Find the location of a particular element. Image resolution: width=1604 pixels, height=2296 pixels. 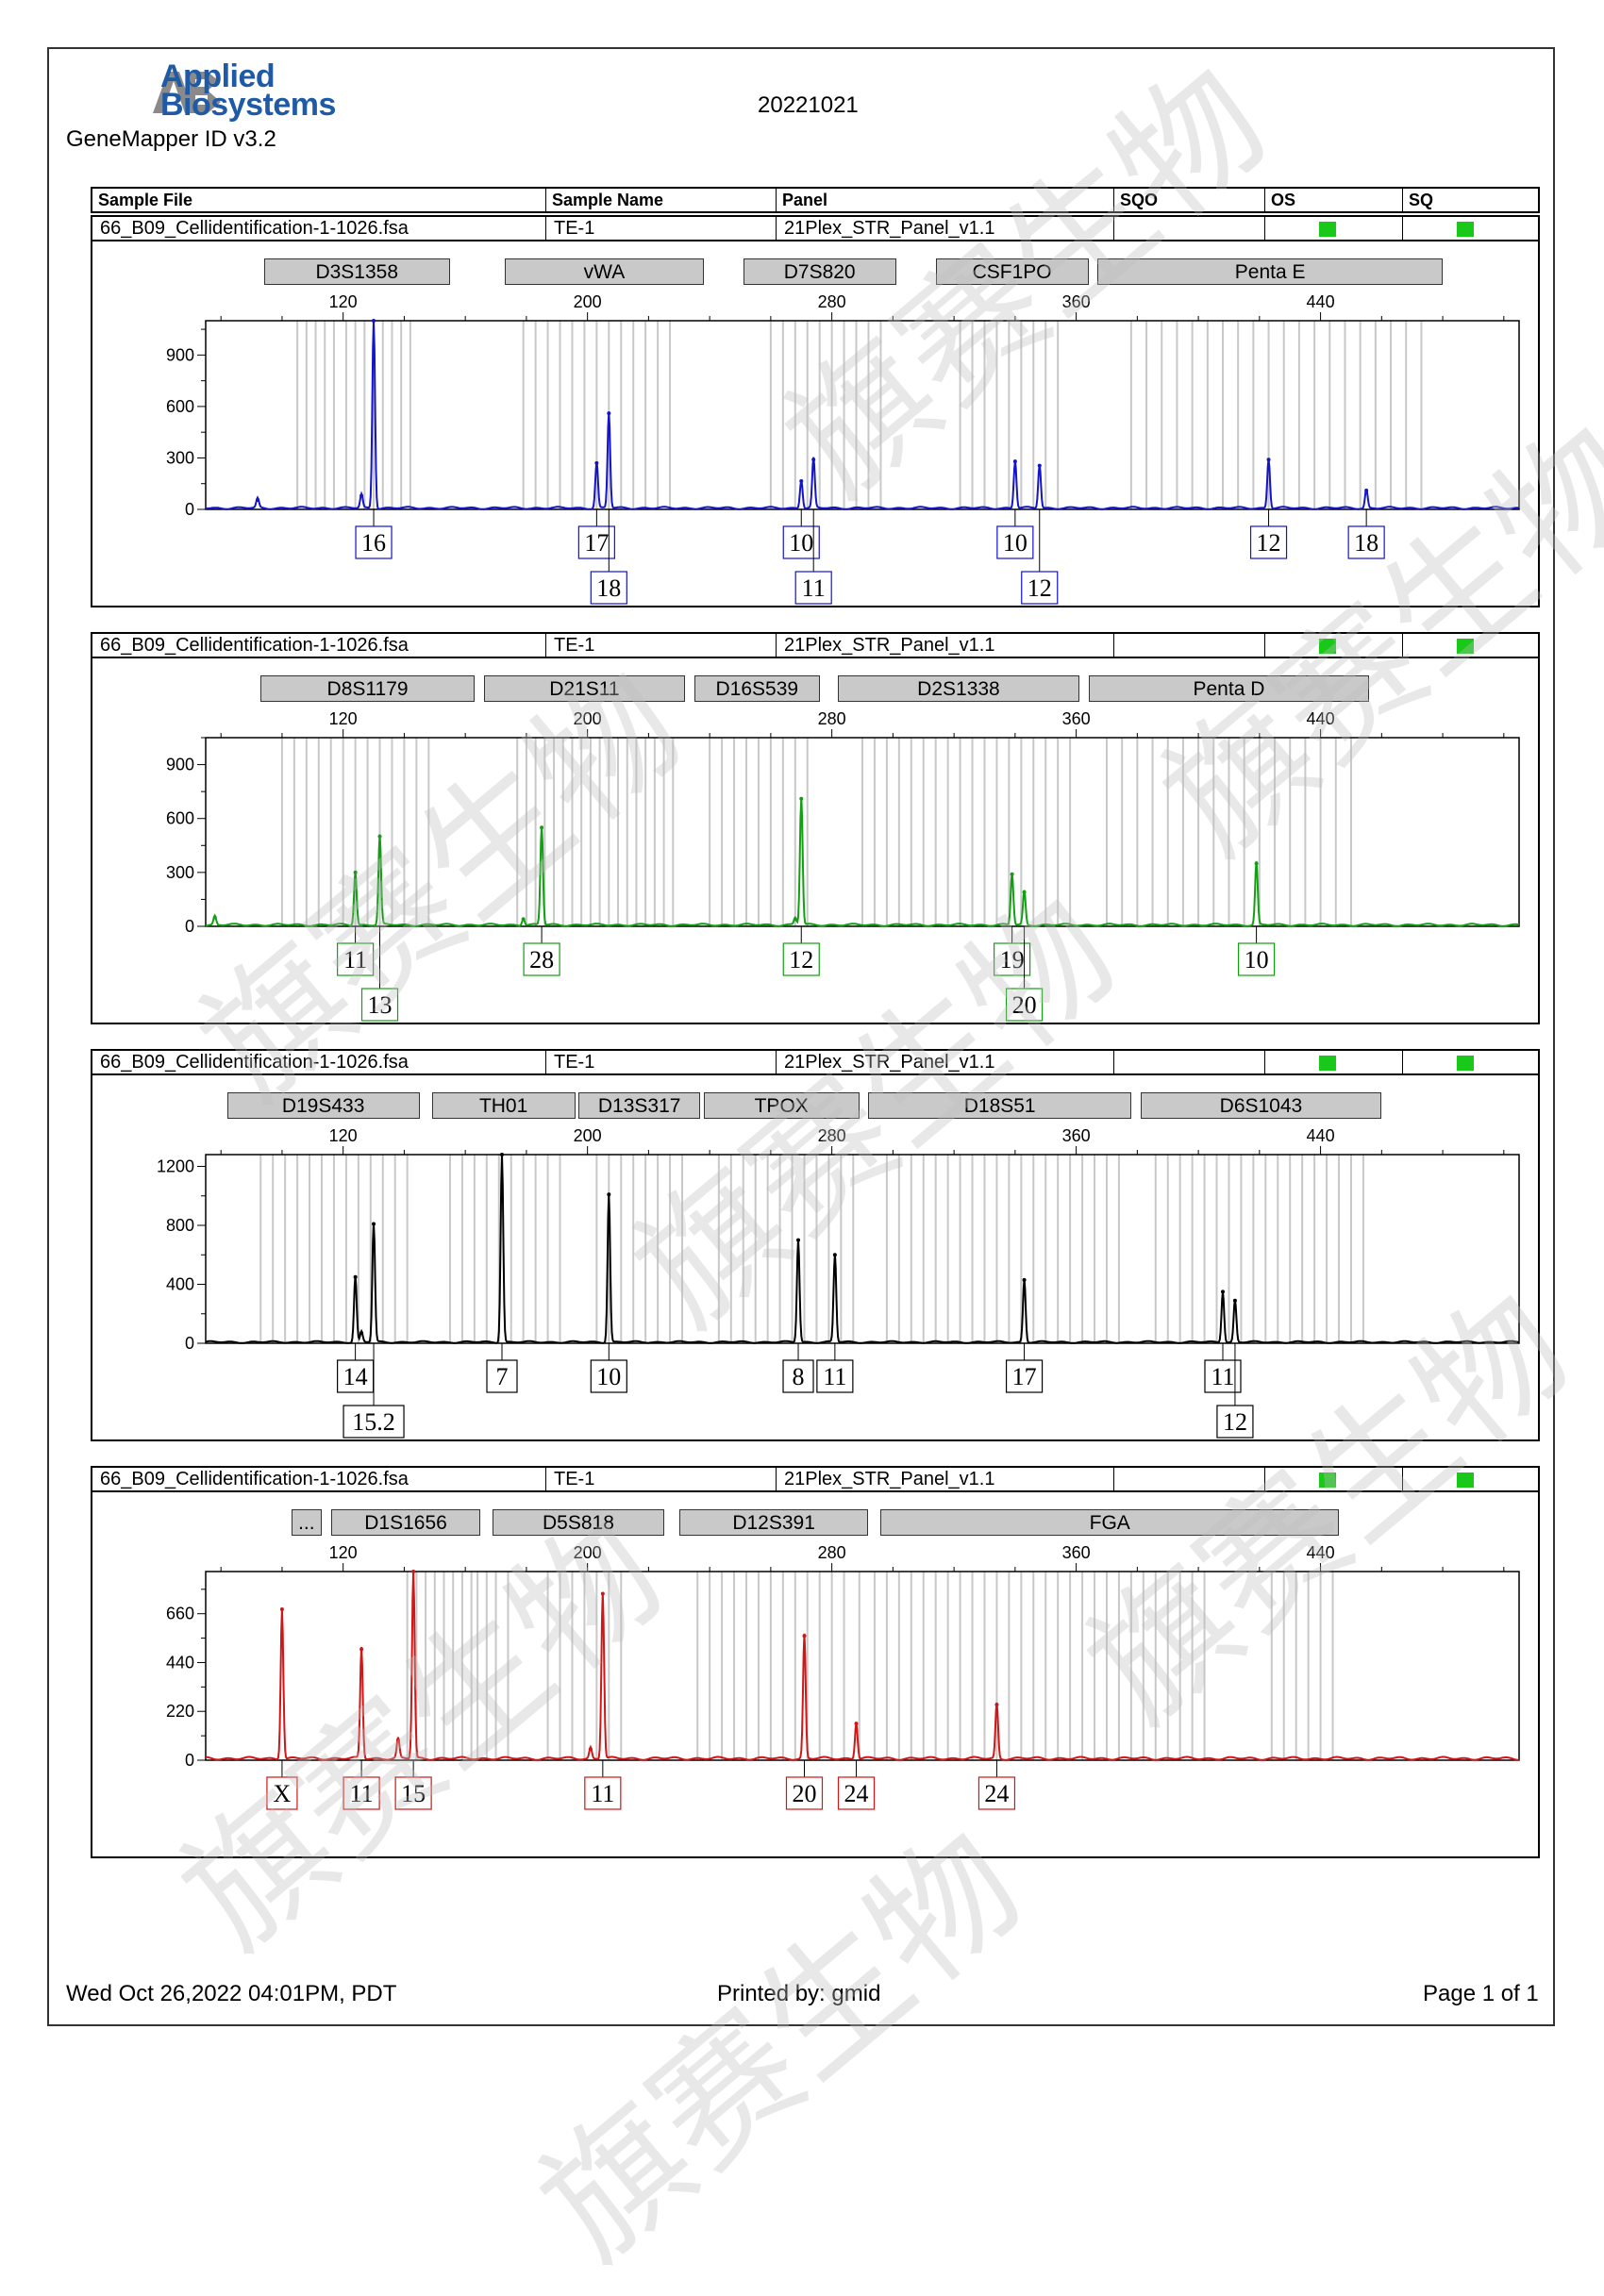

locus-marker-vwa: vWA is located at coordinates (604, 271).